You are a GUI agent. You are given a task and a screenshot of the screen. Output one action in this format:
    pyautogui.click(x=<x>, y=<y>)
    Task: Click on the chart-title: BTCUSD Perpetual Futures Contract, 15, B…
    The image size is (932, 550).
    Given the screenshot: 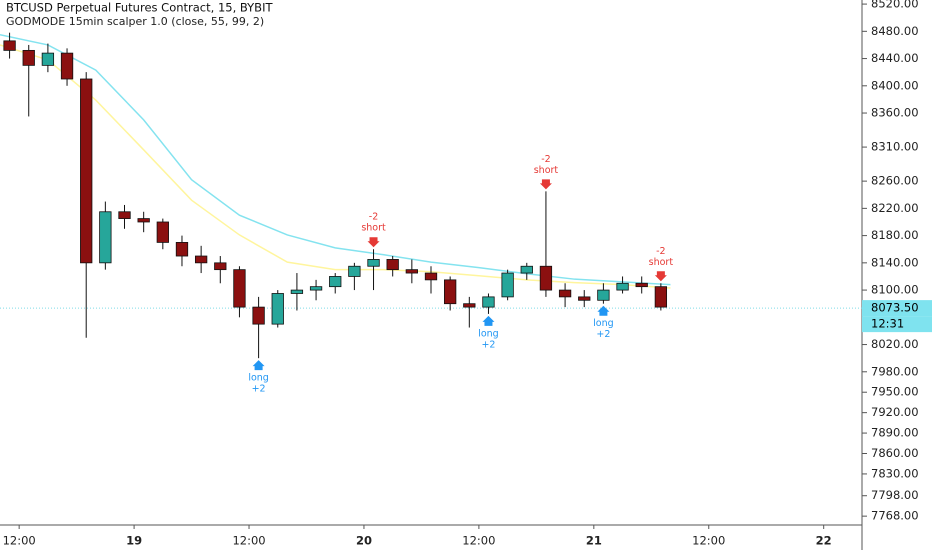 What is the action you would take?
    pyautogui.click(x=139, y=8)
    